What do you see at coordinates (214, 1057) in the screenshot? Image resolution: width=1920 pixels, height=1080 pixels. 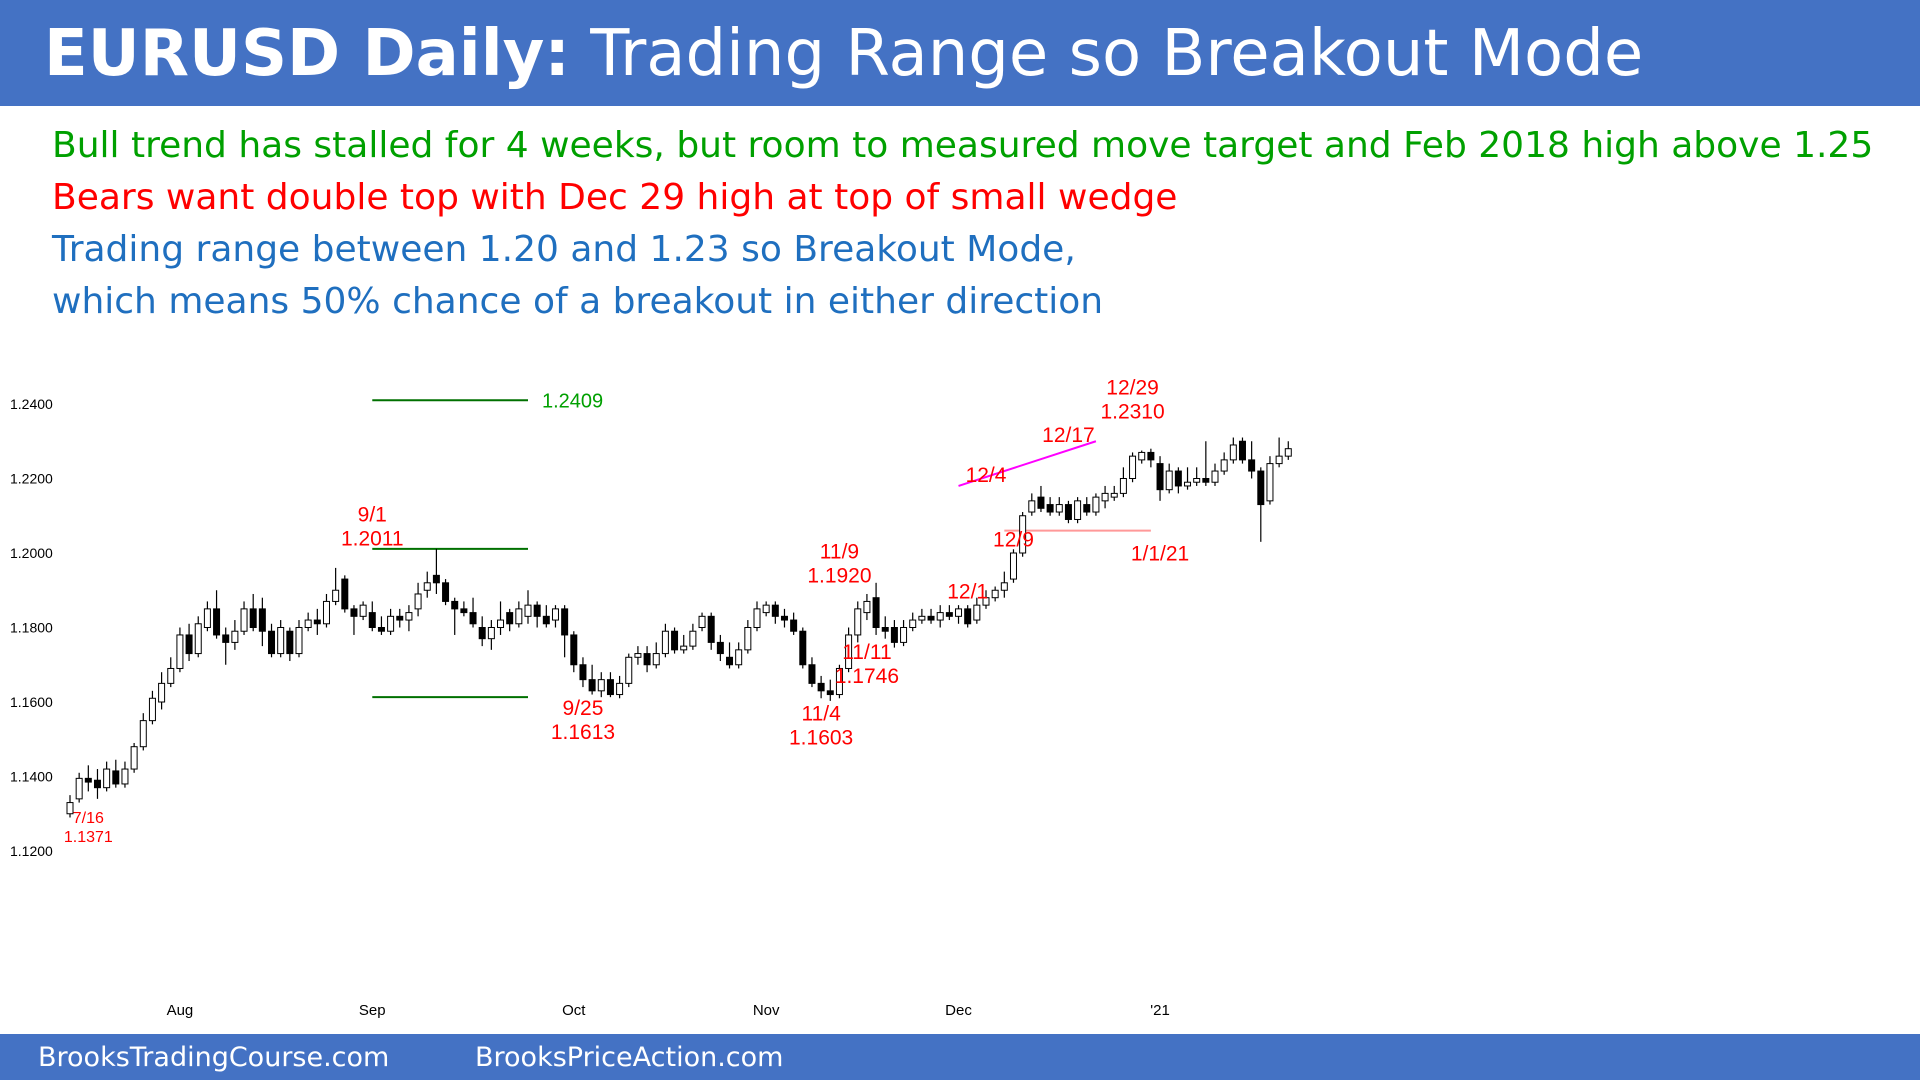 I see `footer-left-link: BrooksTradingCourse.com` at bounding box center [214, 1057].